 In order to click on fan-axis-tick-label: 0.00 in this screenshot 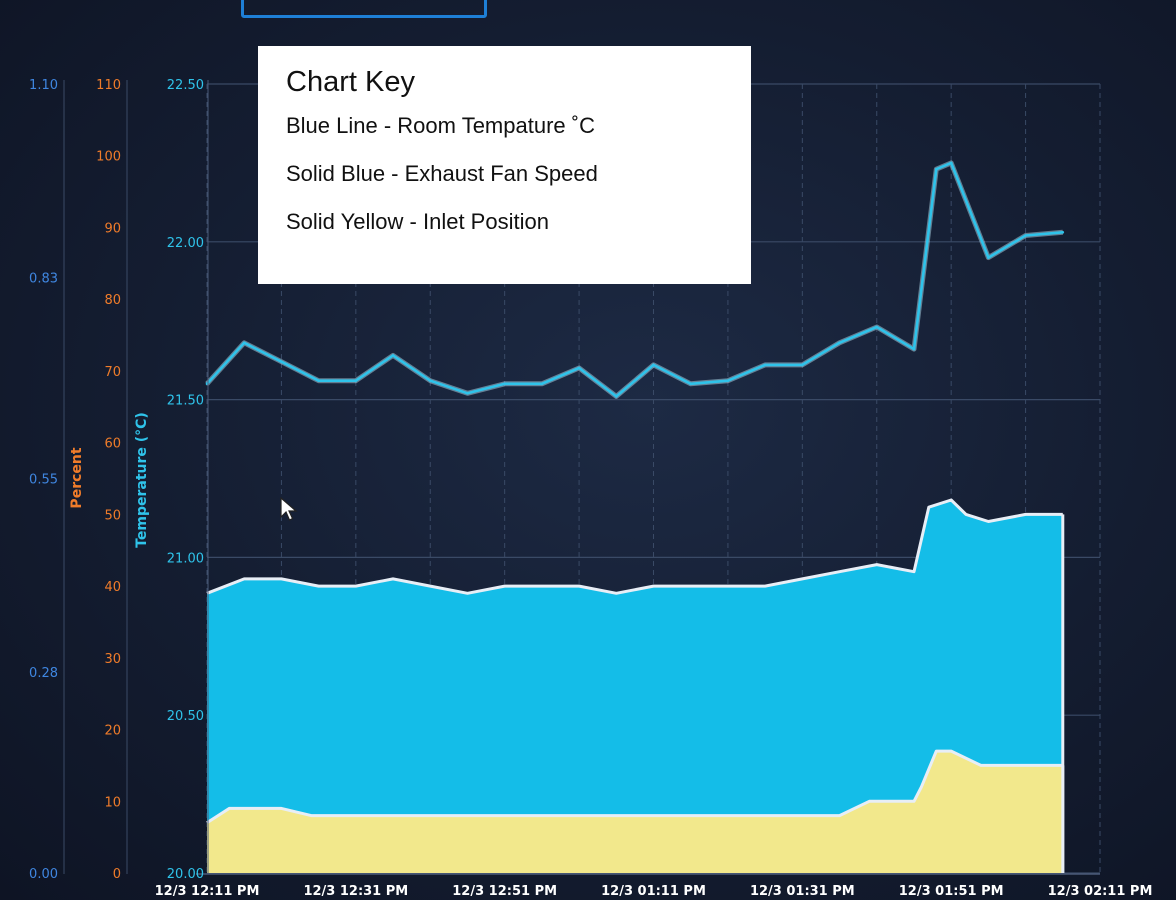, I will do `click(43, 874)`.